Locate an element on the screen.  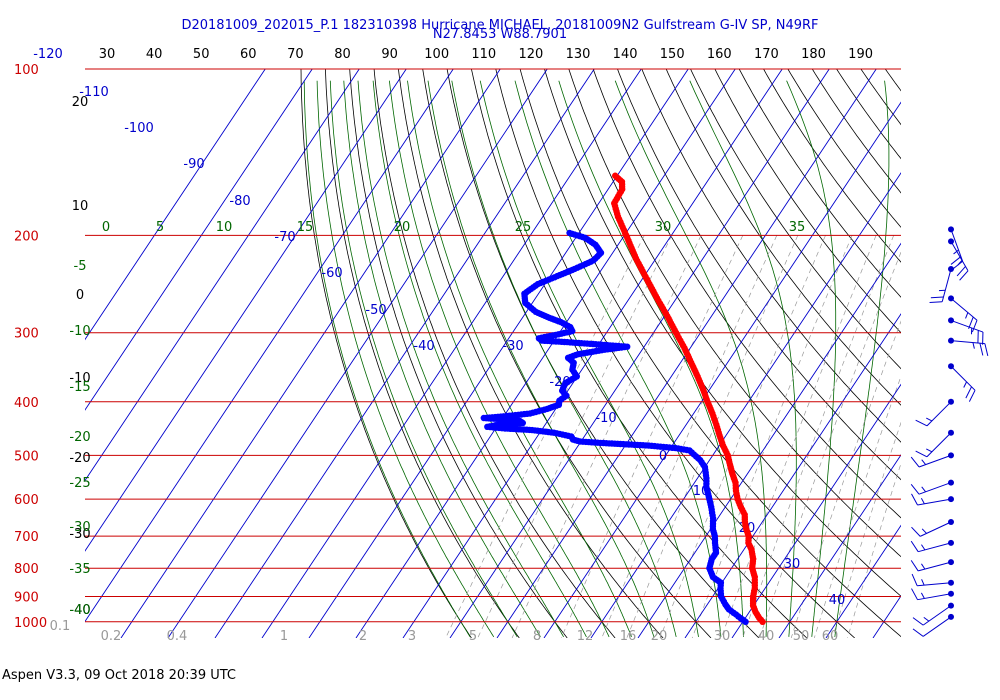
dry-adiabat-label: -40 is located at coordinates (79, 610).